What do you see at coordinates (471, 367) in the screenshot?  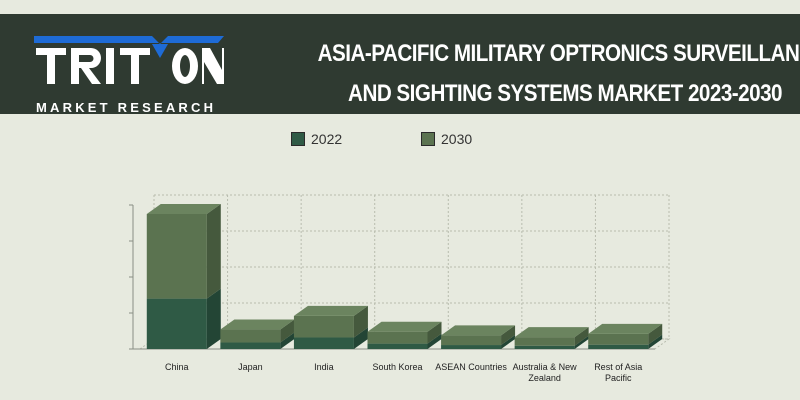 I see `x-tick-label: ASEAN Countries` at bounding box center [471, 367].